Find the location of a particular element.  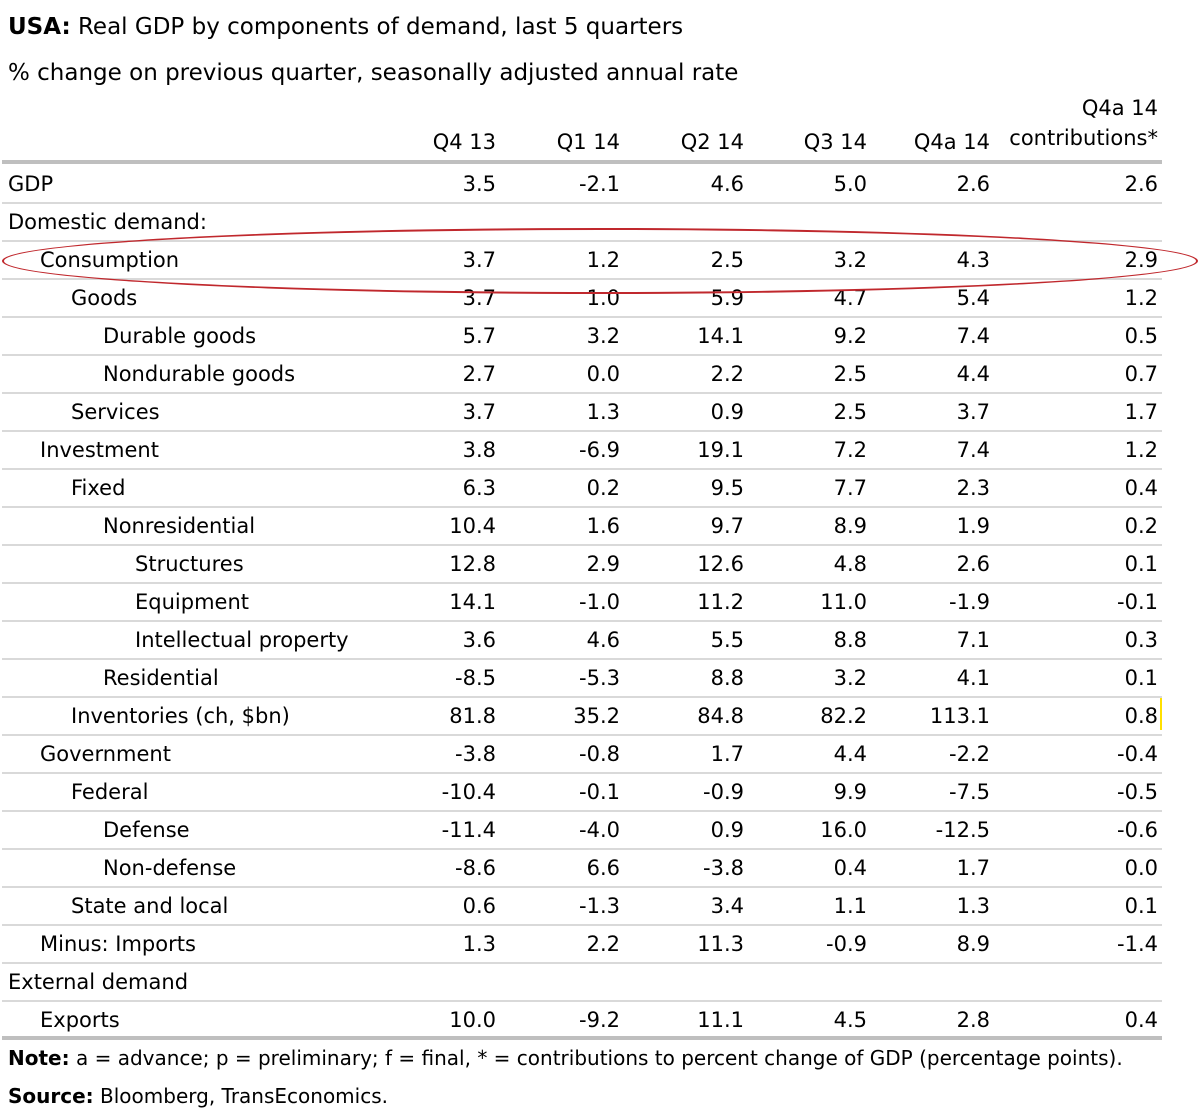

cell-q4a-14: -2.2 is located at coordinates (969, 754).